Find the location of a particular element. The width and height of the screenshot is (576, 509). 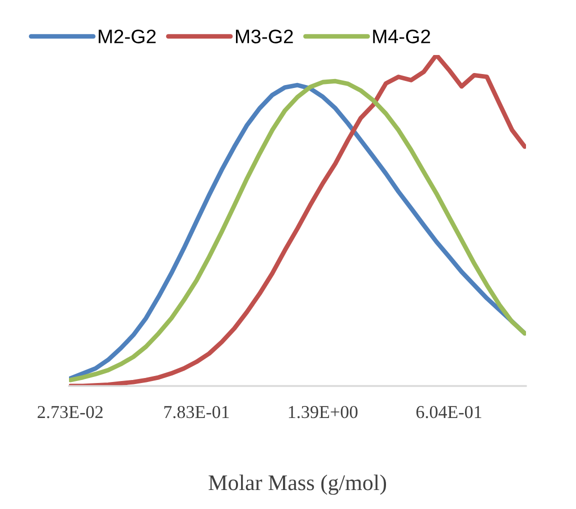

x-tick-label: 7.83E-01 is located at coordinates (196, 412).